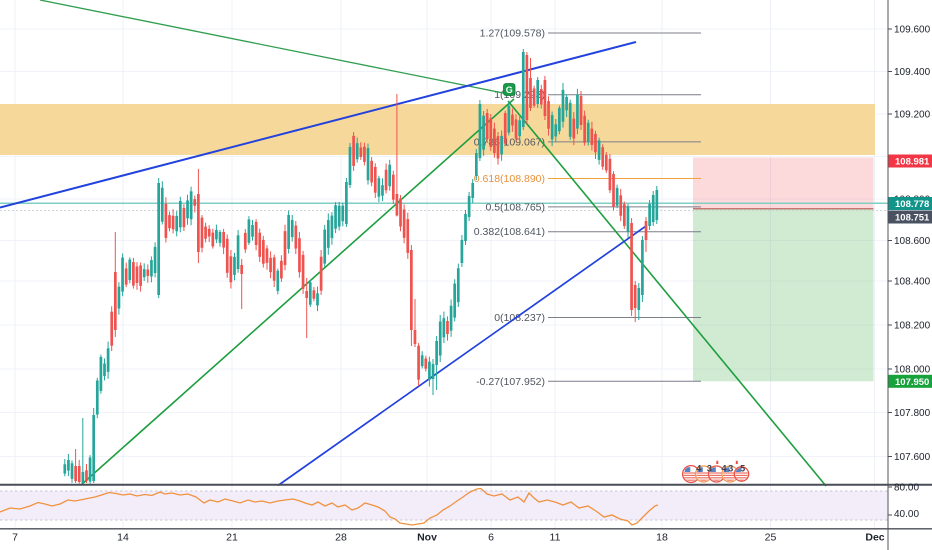 The width and height of the screenshot is (932, 550). What do you see at coordinates (912, 72) in the screenshot?
I see `svg-text: 109.400` at bounding box center [912, 72].